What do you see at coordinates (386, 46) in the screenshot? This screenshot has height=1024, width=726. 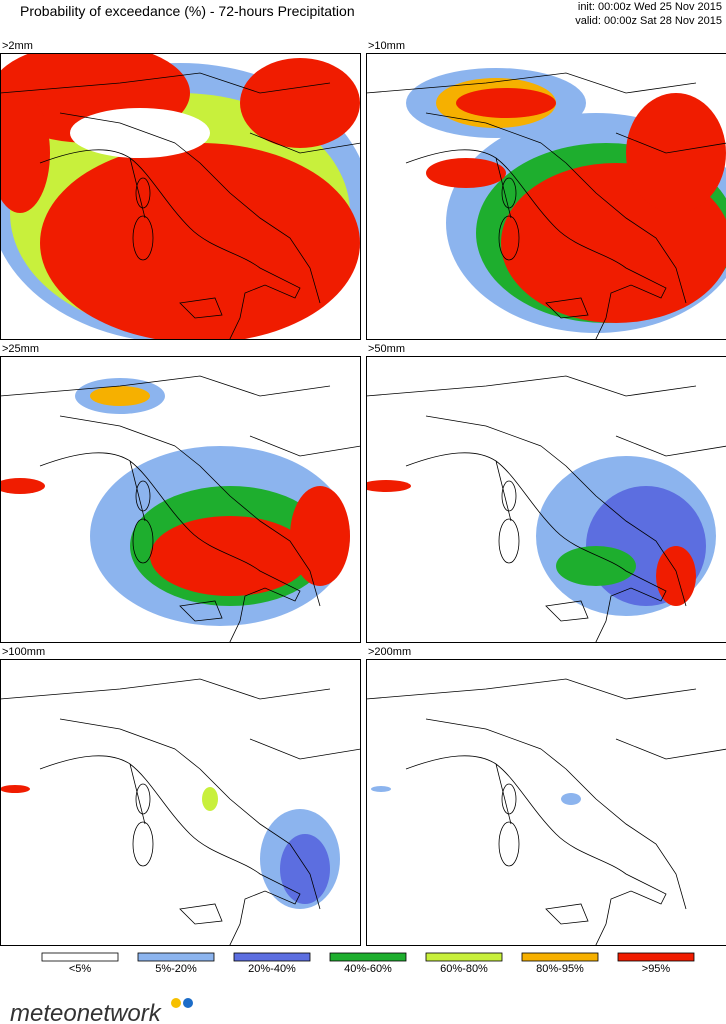 I see `panel-label: >10mm` at bounding box center [386, 46].